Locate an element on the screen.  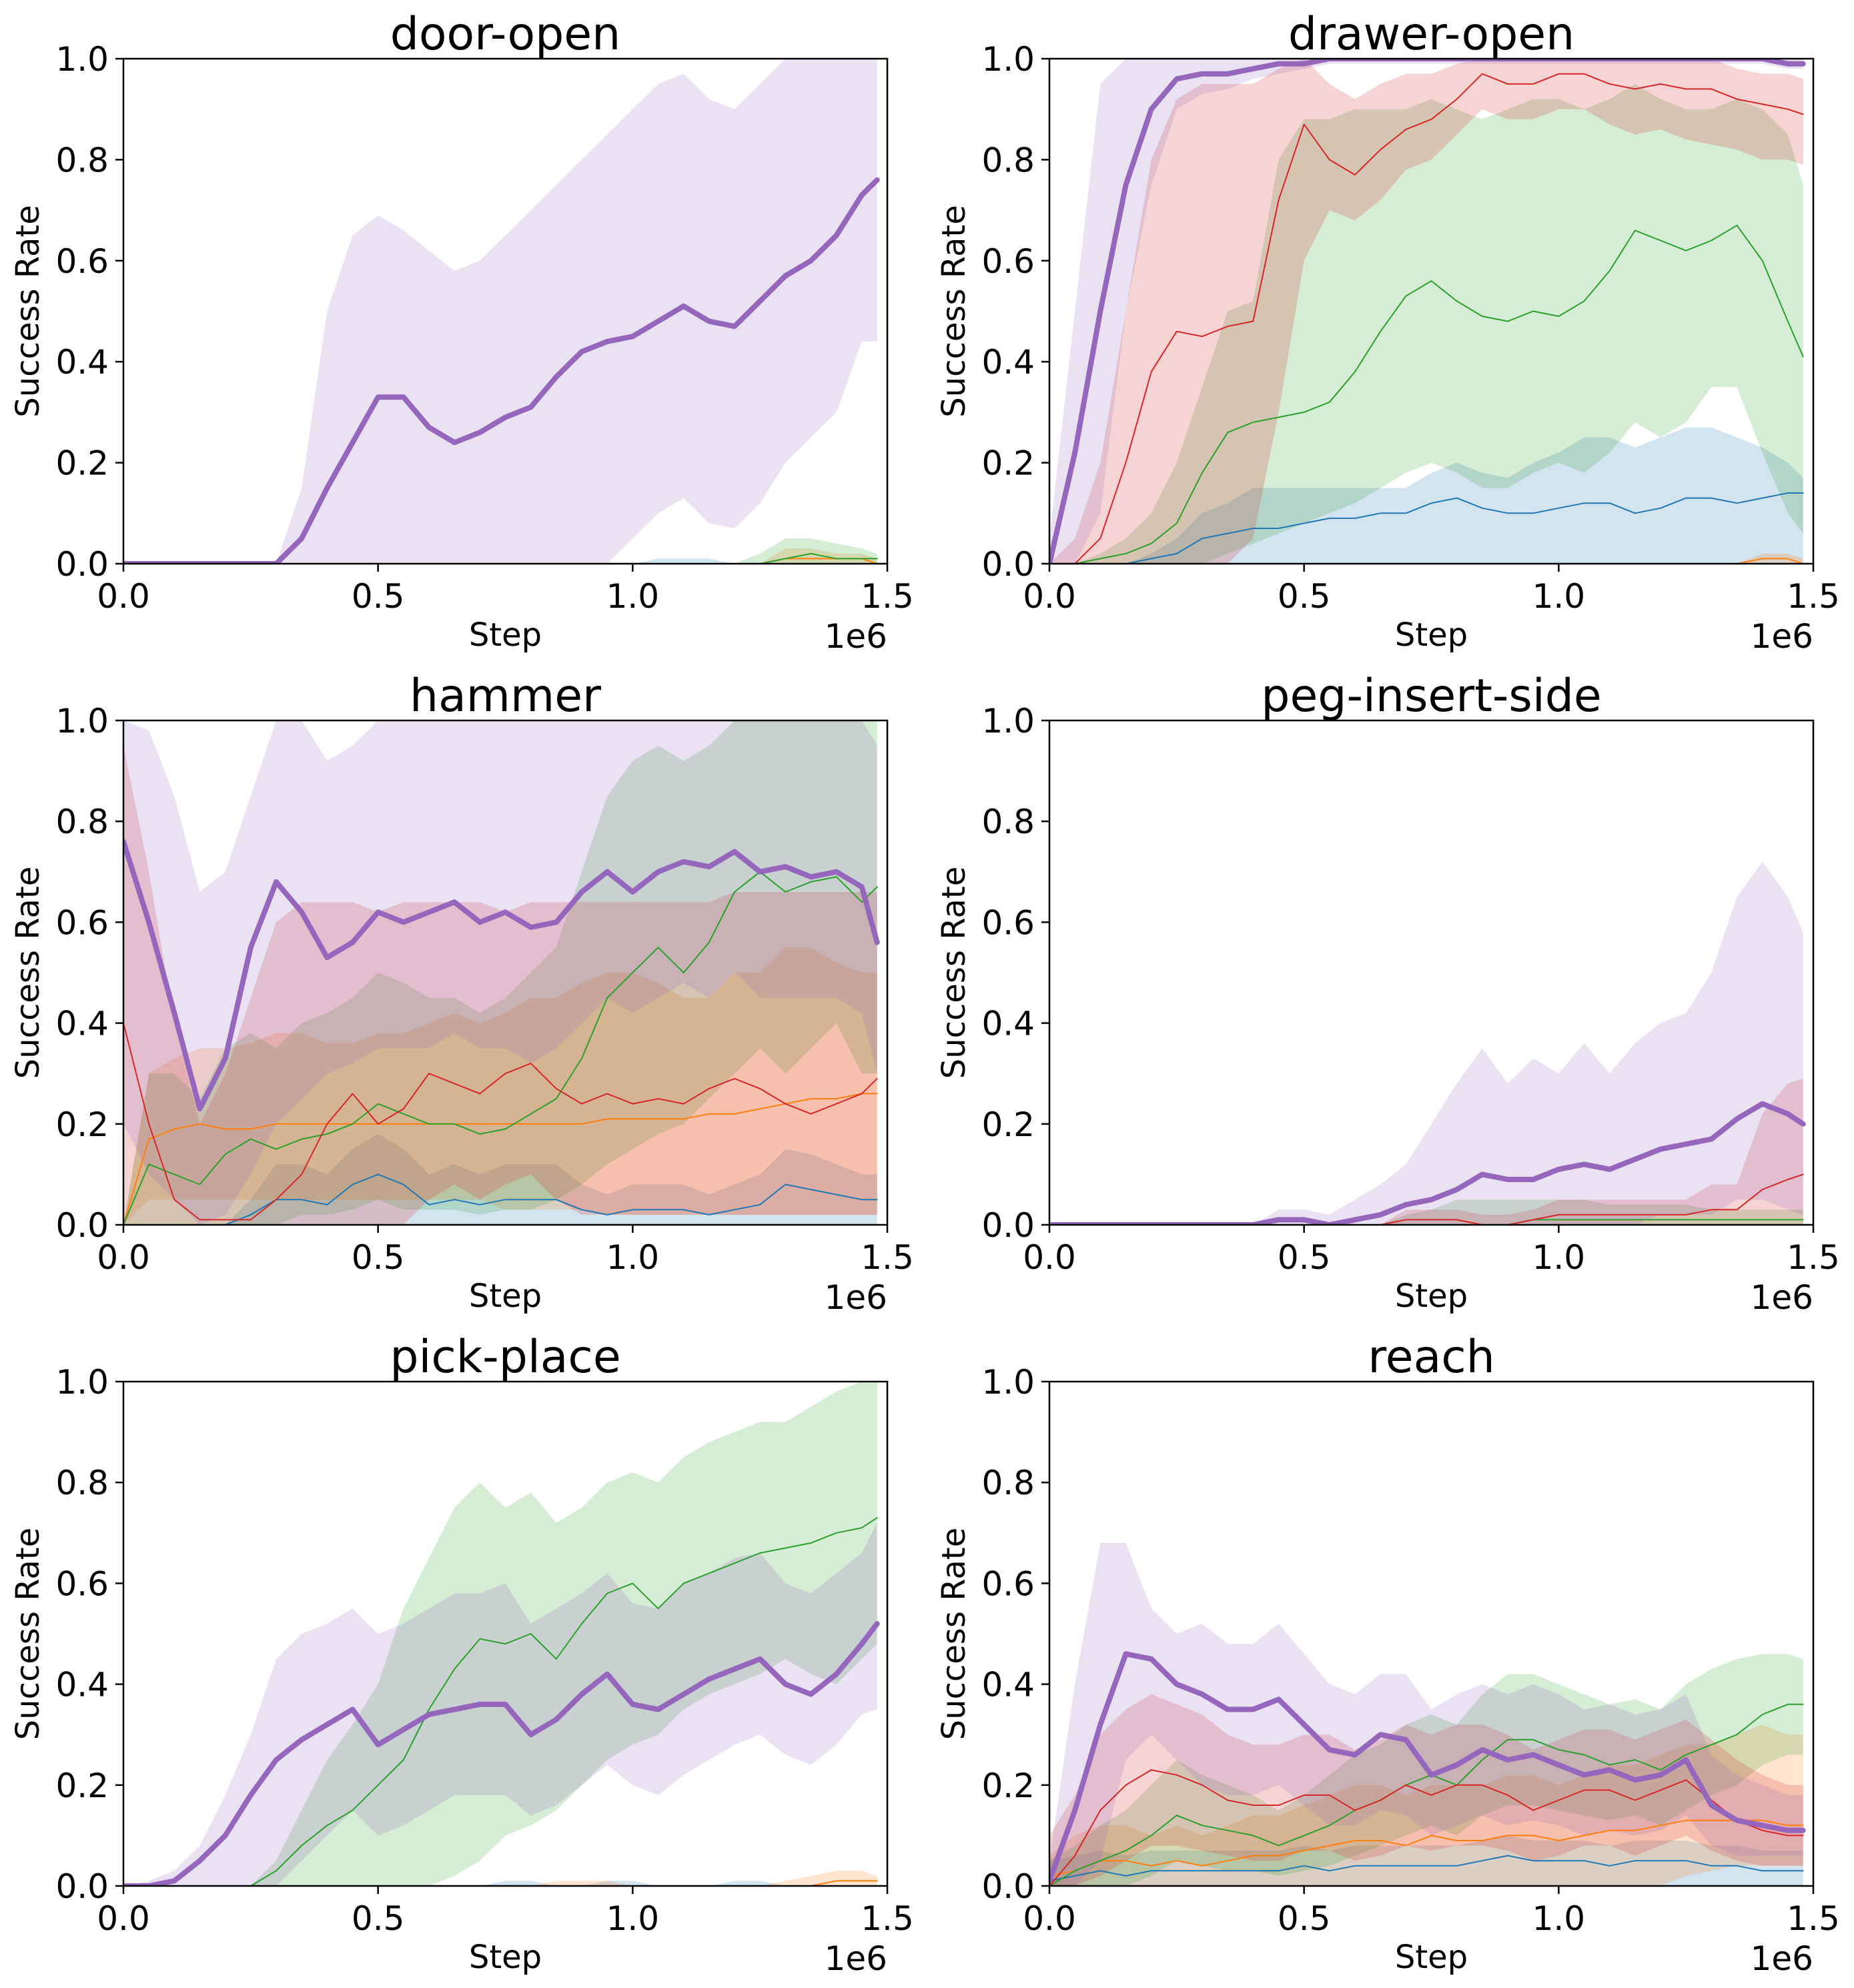
chart-title: peg-insert-side is located at coordinates (1431, 696).